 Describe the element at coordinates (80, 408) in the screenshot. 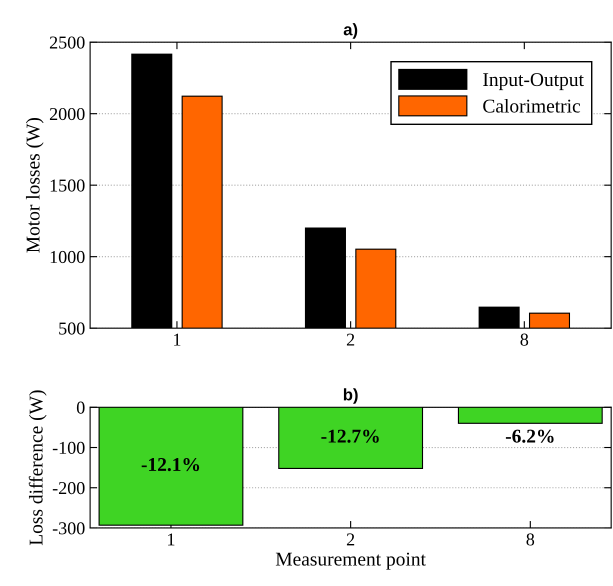

I see `y-tick-label: 0` at that location.